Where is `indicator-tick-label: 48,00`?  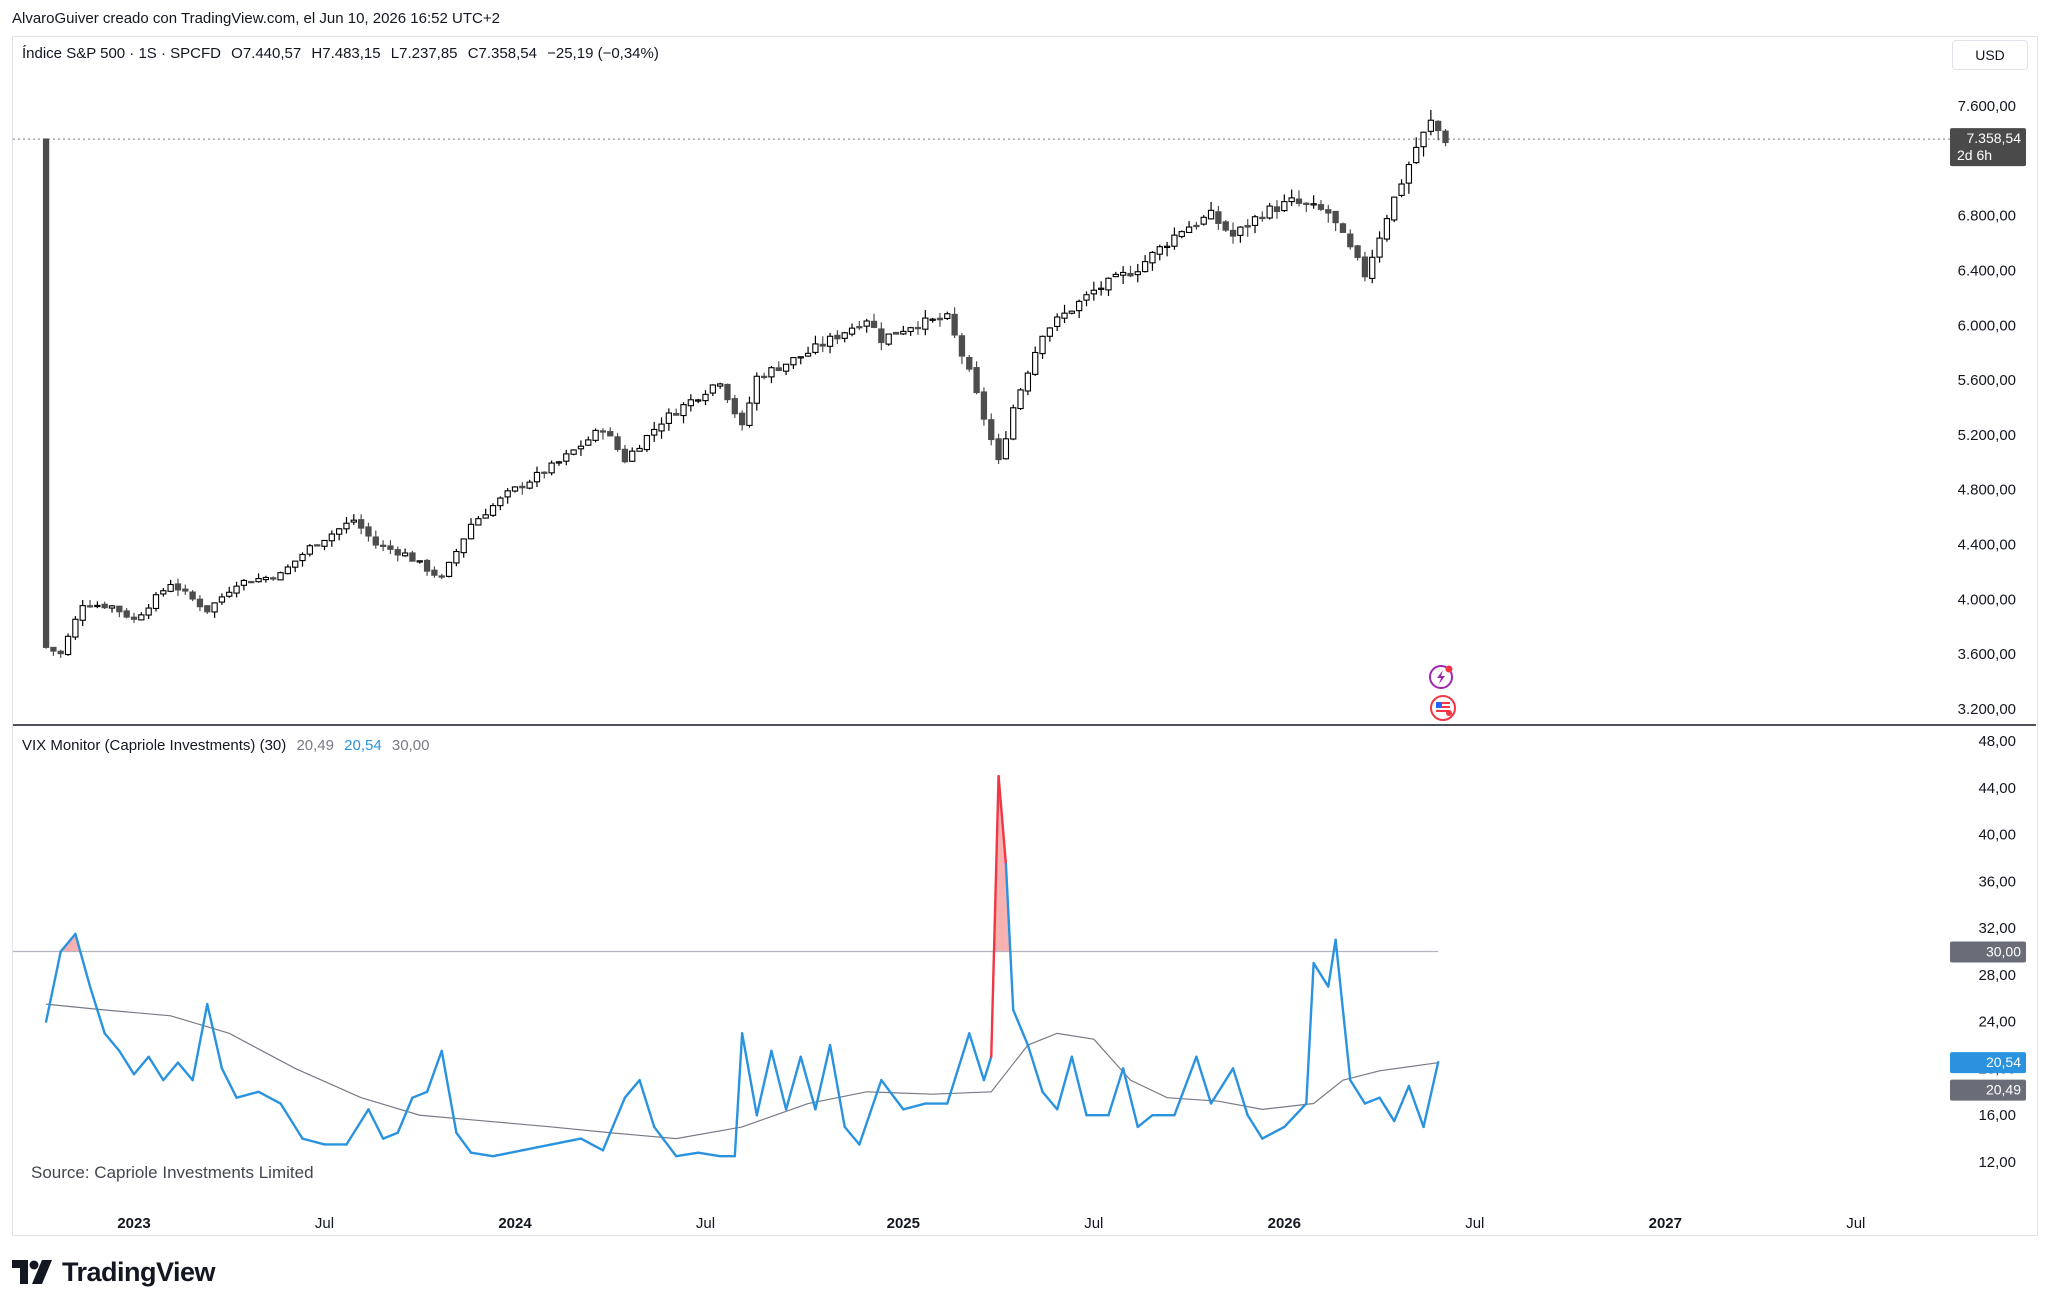
indicator-tick-label: 48,00 is located at coordinates (1997, 741).